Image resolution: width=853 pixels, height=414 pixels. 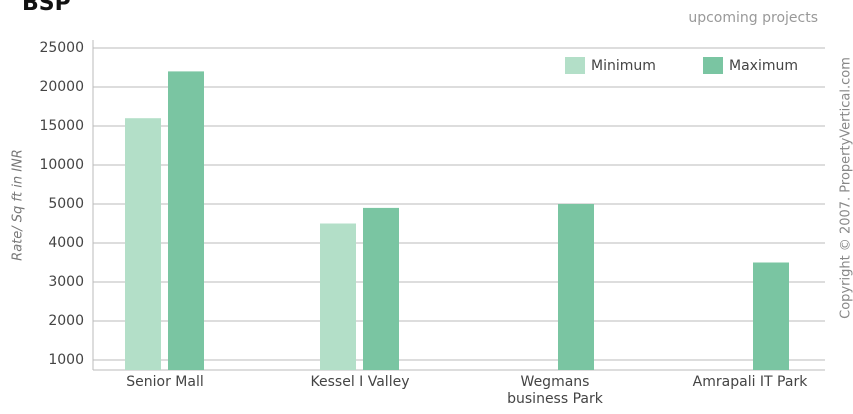 What do you see at coordinates (165, 382) in the screenshot?
I see `x-tick-label: Senior Mall` at bounding box center [165, 382].